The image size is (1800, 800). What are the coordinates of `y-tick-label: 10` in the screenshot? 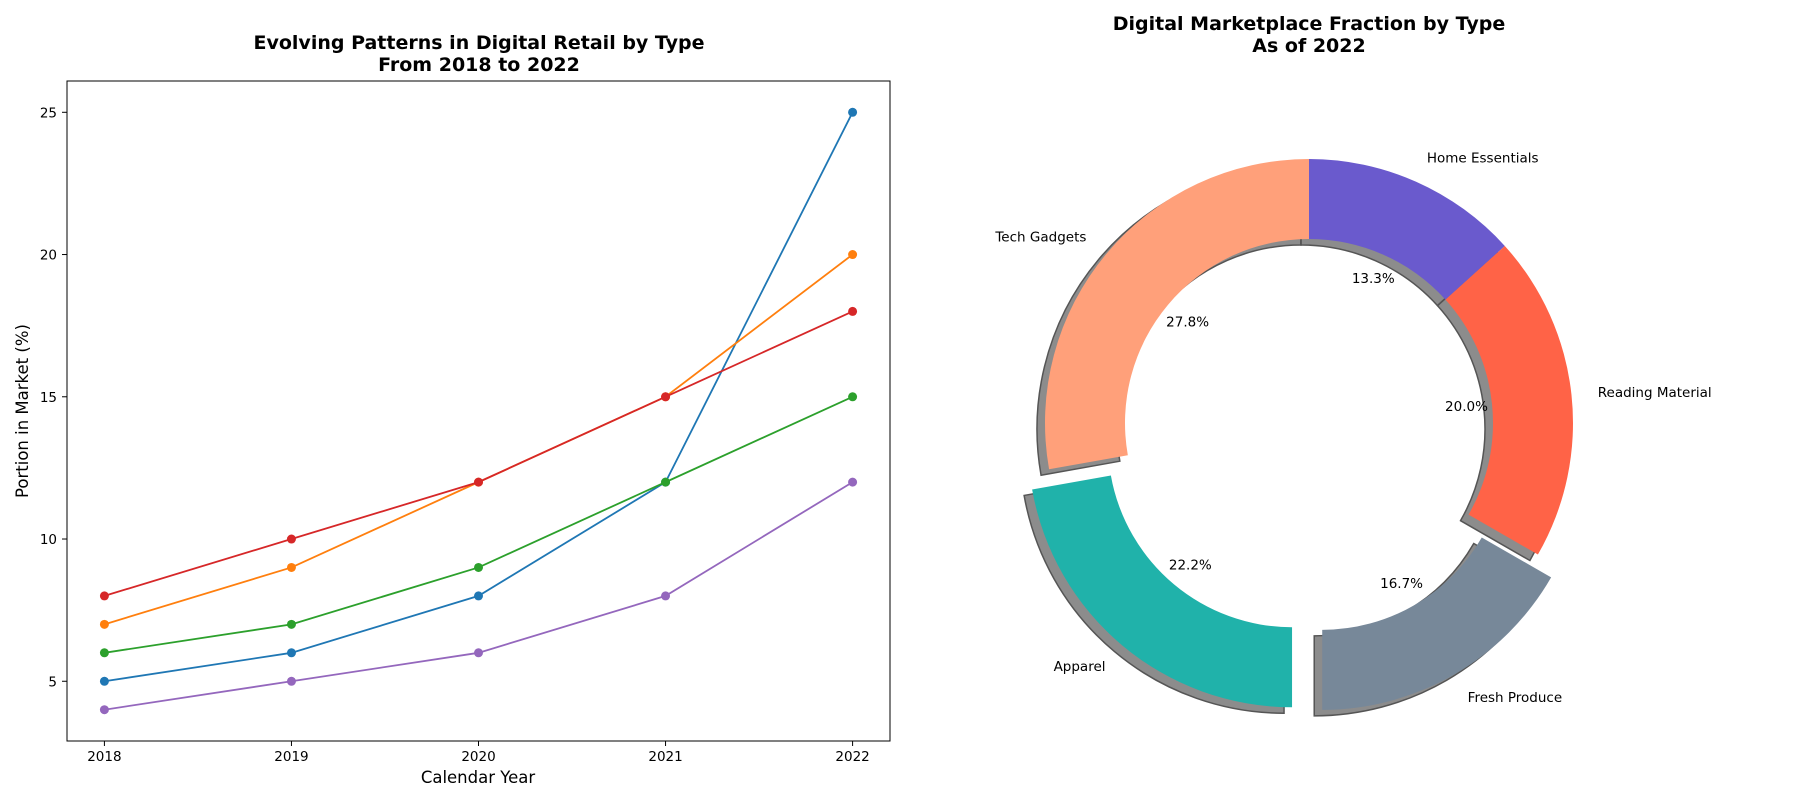 It's located at (48, 540).